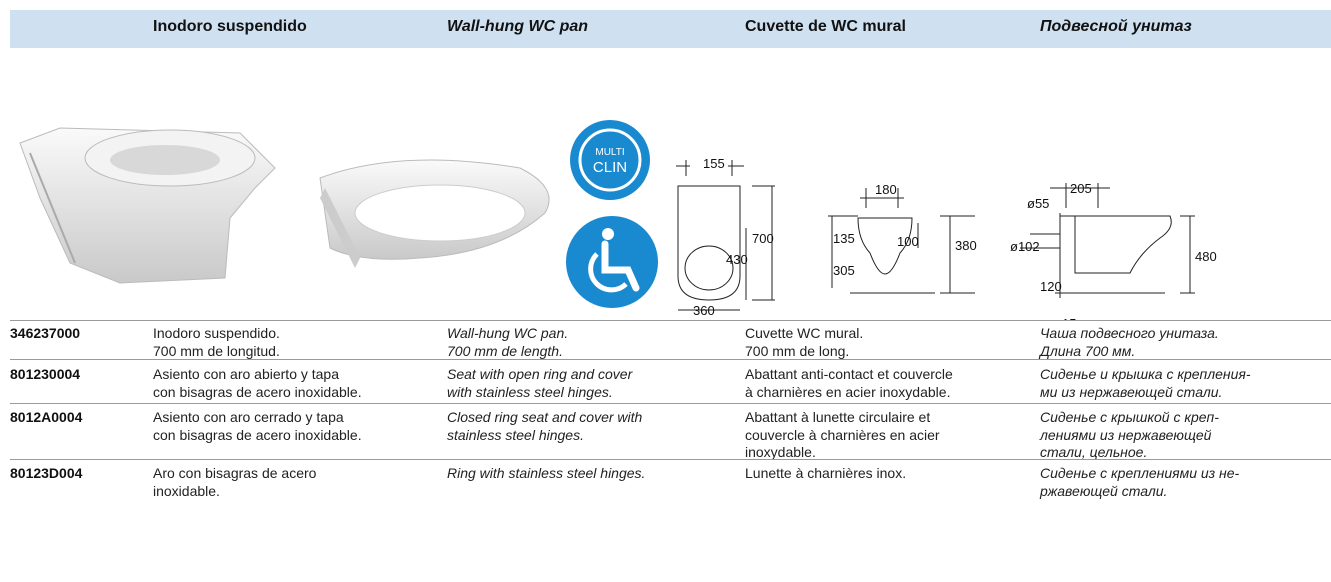  What do you see at coordinates (725, 237) in the screenshot?
I see `front-drawing: 155 700 430 360` at bounding box center [725, 237].